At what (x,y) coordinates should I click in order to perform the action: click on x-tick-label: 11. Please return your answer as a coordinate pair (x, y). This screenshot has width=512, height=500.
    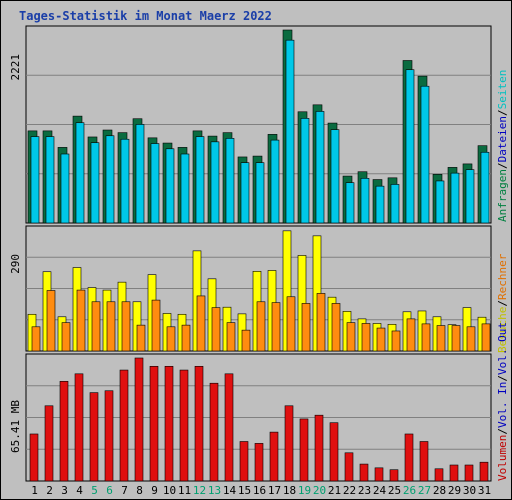
    Looking at the image, I should click on (184, 490).